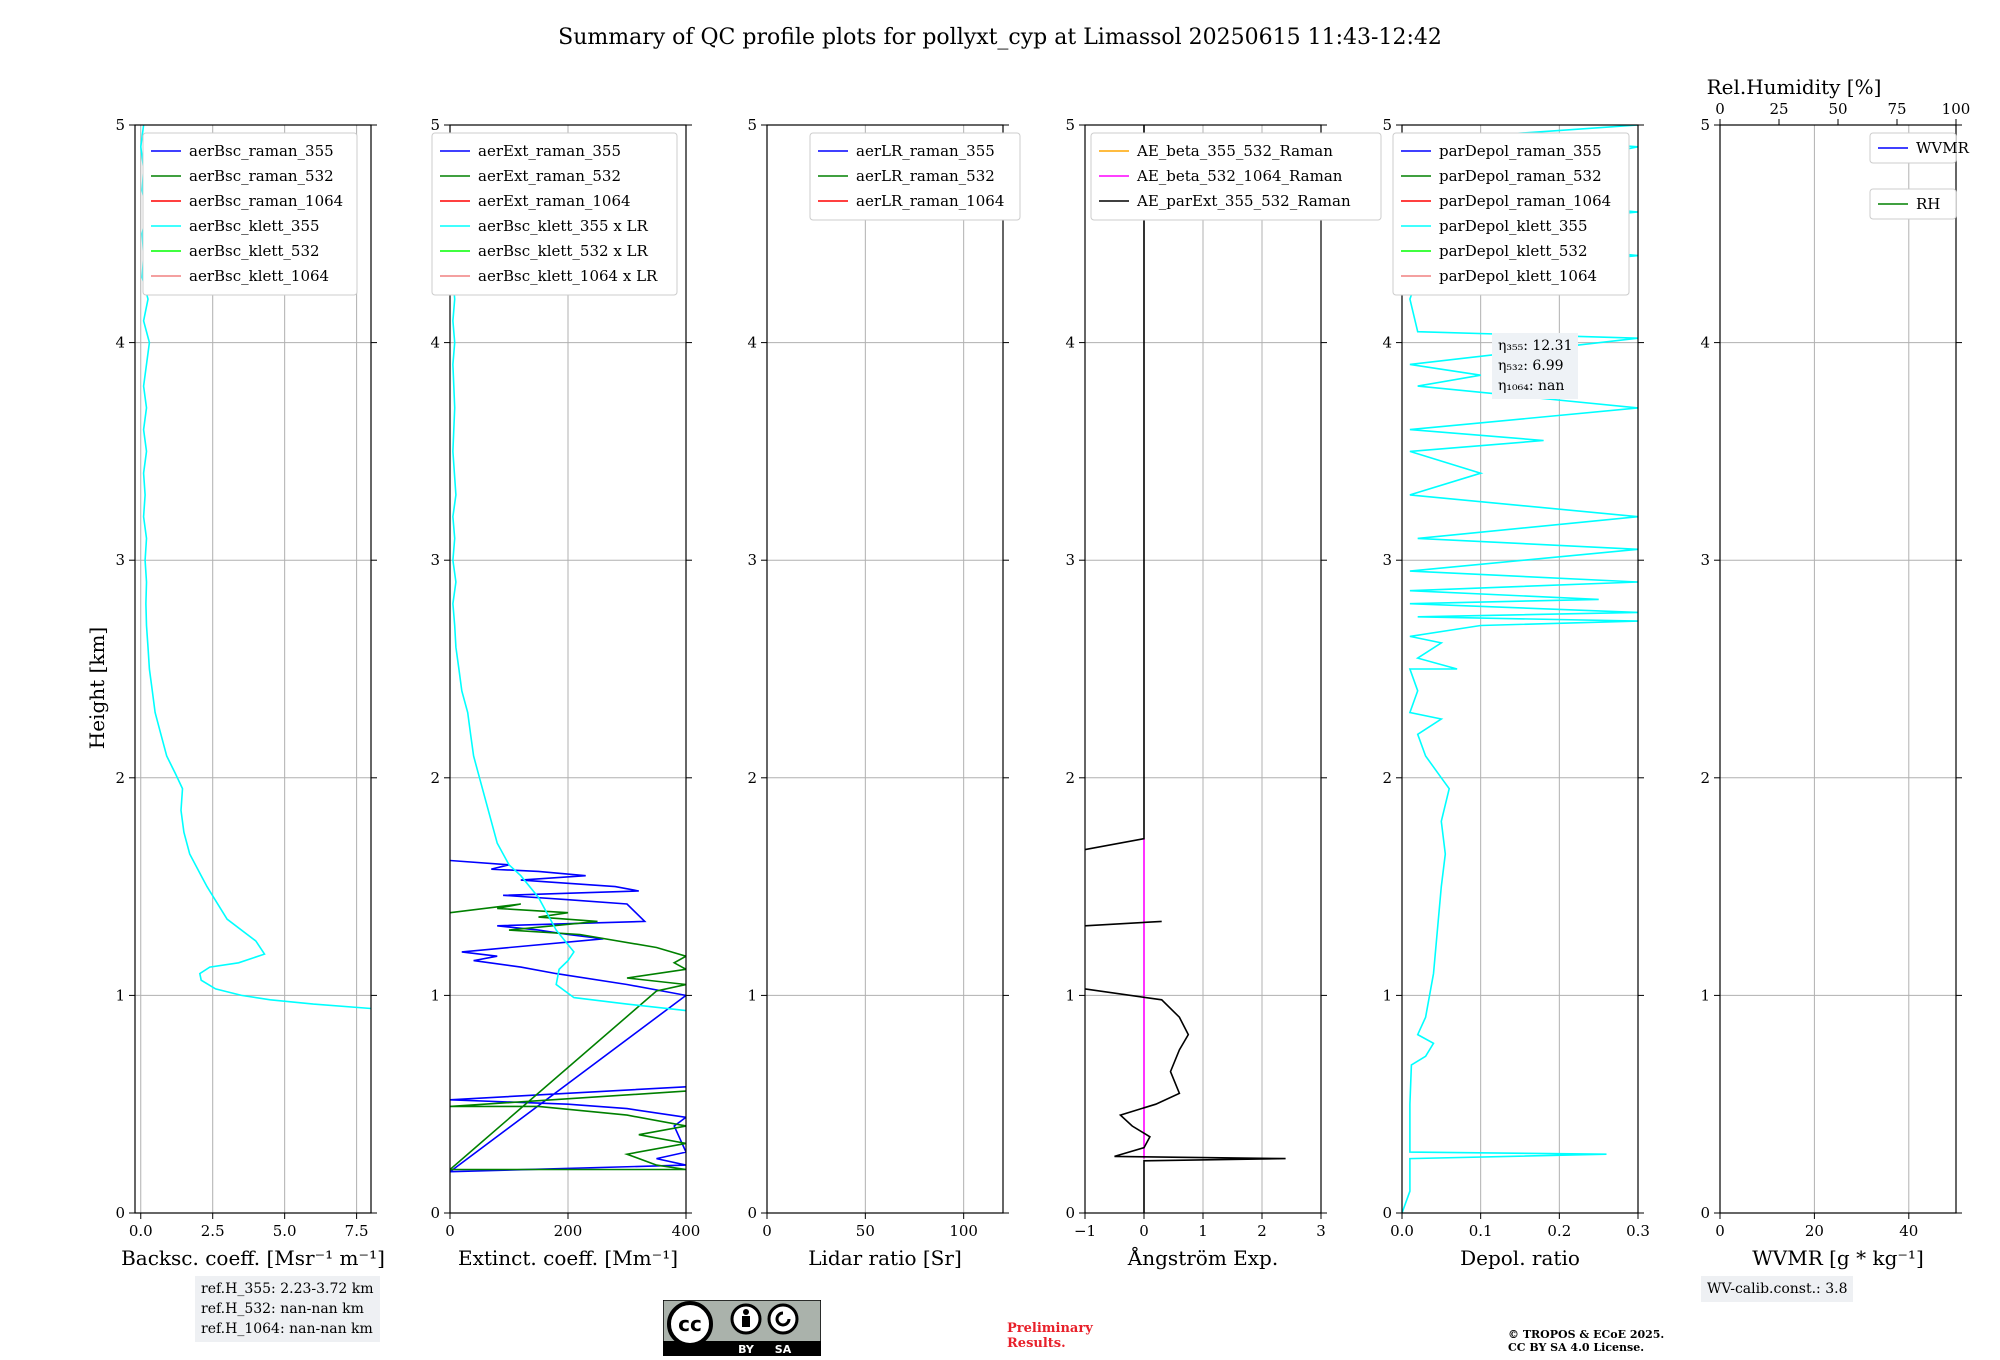  What do you see at coordinates (254, 226) in the screenshot?
I see `legend-label: aerBsc_klett_355` at bounding box center [254, 226].